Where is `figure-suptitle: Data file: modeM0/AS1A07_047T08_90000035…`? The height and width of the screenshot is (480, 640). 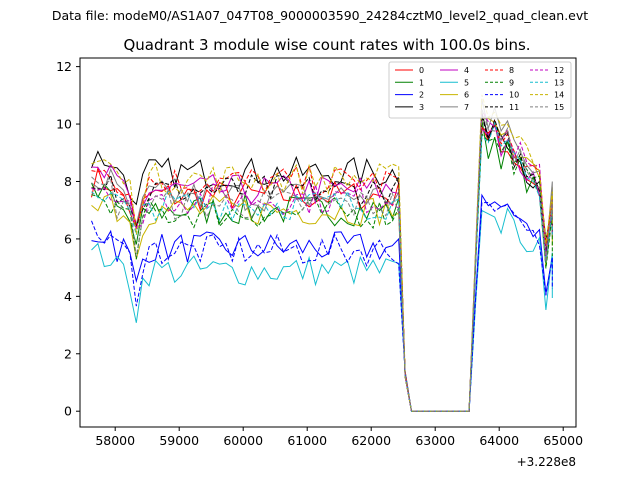 figure-suptitle: Data file: modeM0/AS1A07_047T08_90000035… is located at coordinates (320, 15).